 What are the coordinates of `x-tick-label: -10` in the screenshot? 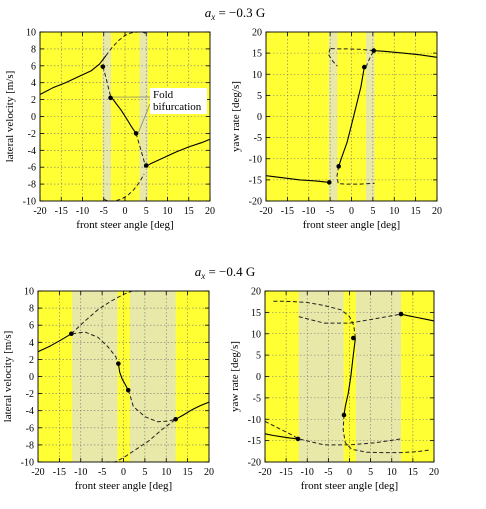 It's located at (82, 211).